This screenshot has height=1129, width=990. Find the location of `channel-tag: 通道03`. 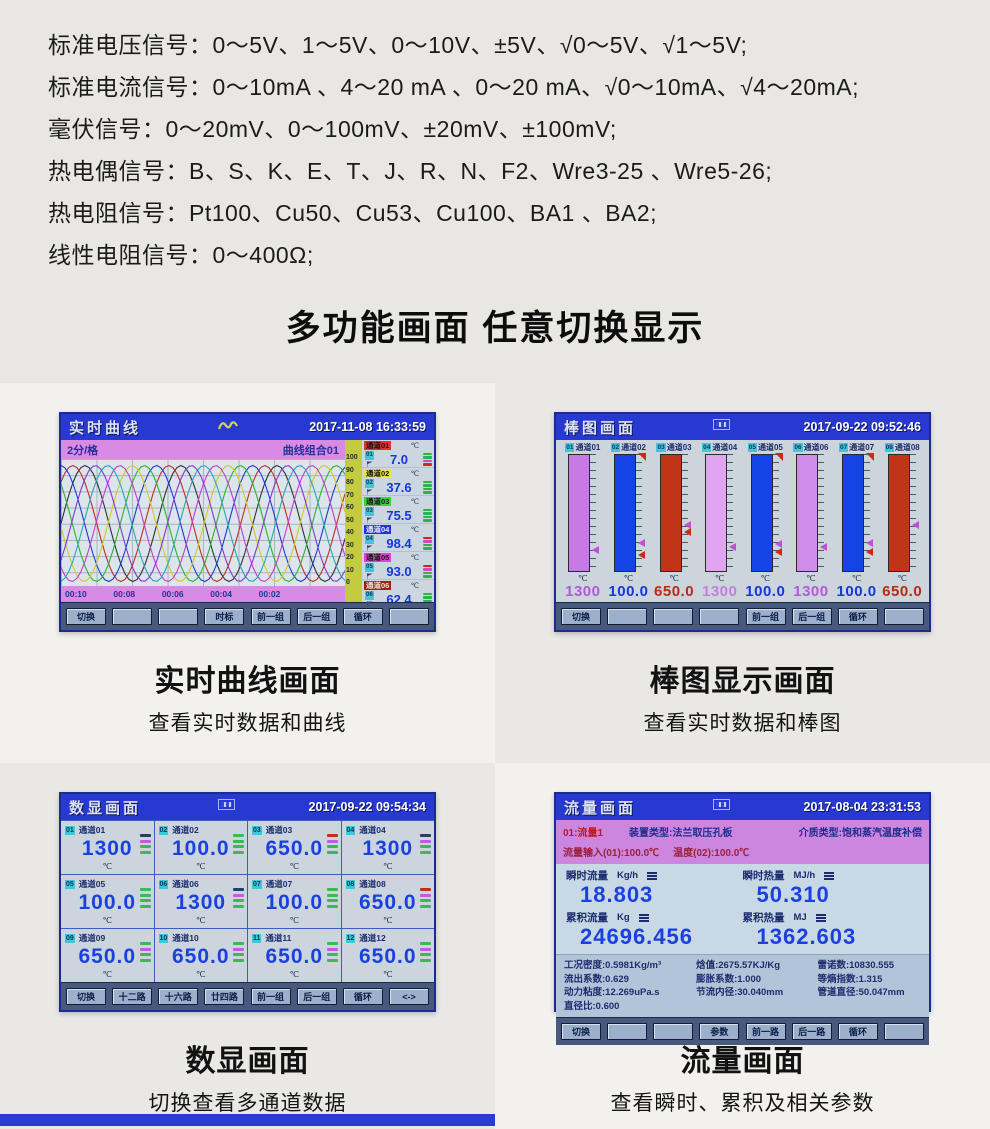

channel-tag: 通道03 is located at coordinates (378, 501).